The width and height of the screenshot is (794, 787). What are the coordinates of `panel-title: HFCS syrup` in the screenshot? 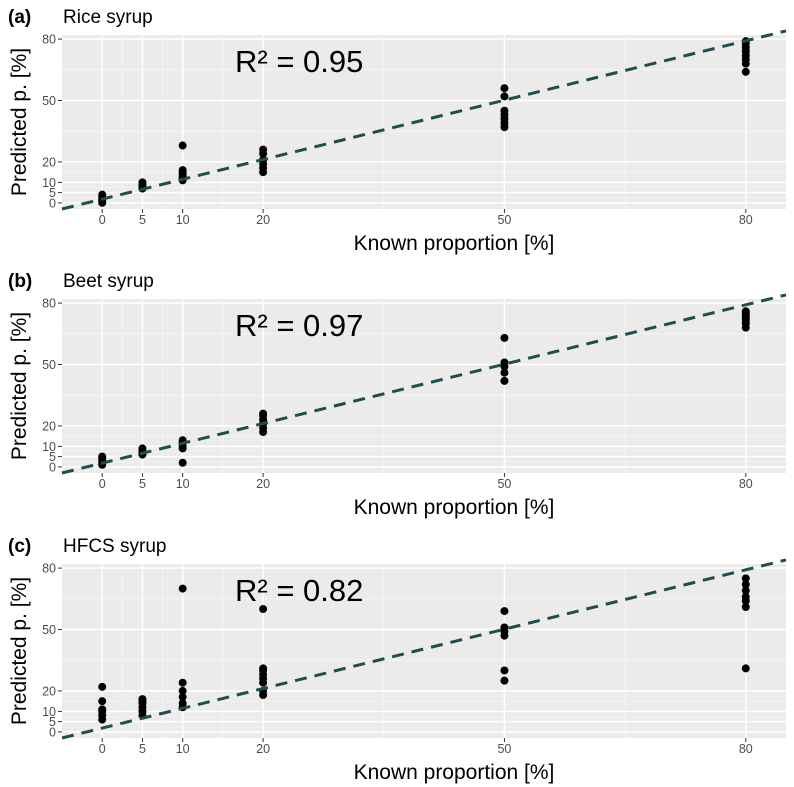 It's located at (114, 546).